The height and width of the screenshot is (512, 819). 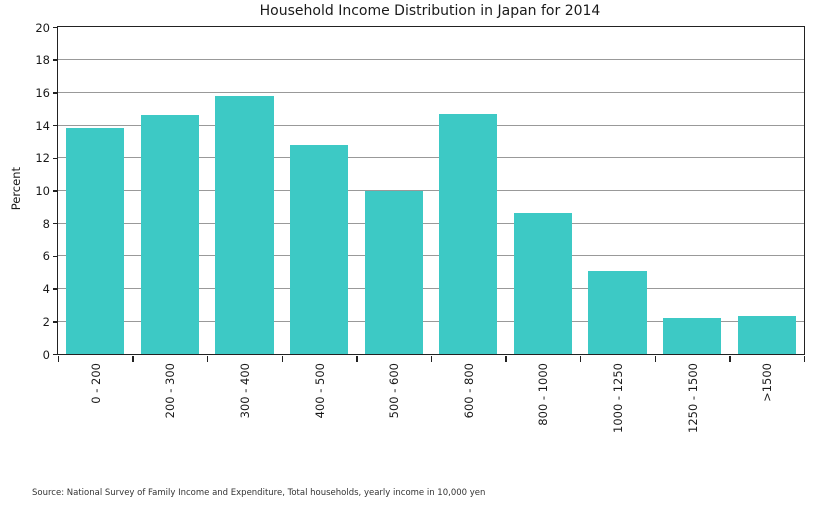 What do you see at coordinates (46, 354) in the screenshot?
I see `ytick-label-0: 0` at bounding box center [46, 354].